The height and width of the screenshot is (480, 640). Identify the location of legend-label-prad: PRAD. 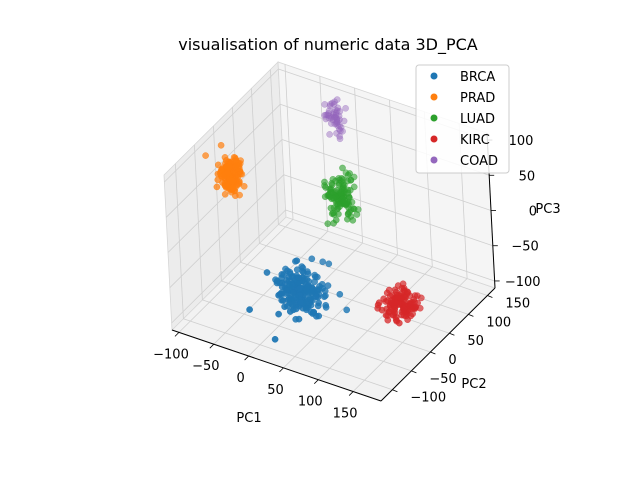
(477, 98).